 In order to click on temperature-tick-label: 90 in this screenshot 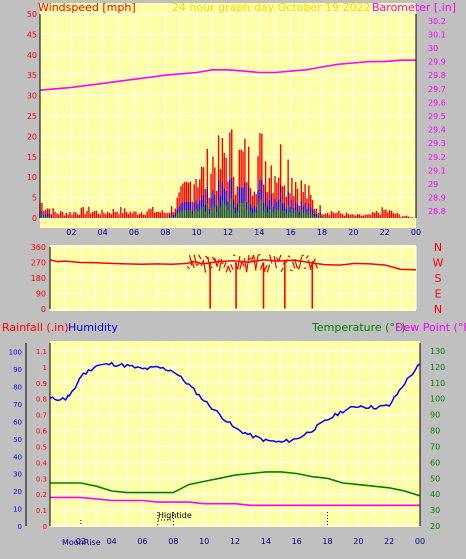, I will do `click(435, 415)`.